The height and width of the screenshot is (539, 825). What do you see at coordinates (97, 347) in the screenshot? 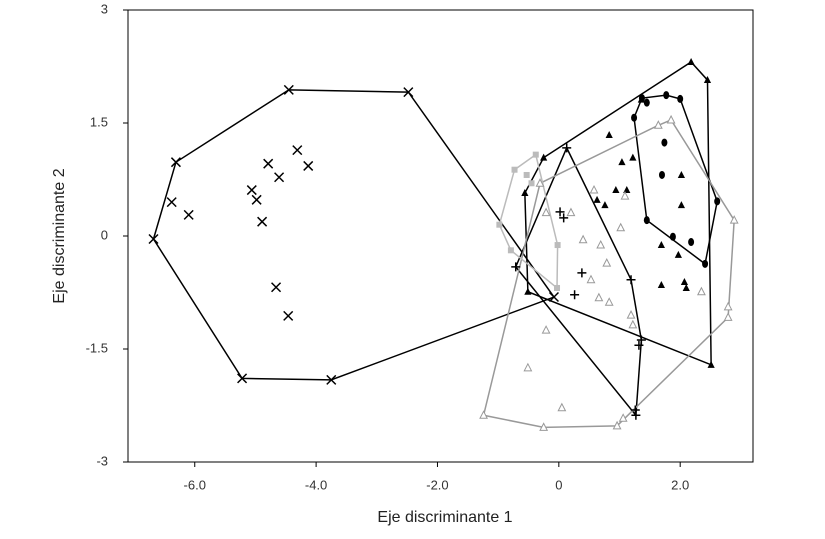
I see `y-tick-label: -1.5` at bounding box center [97, 347].